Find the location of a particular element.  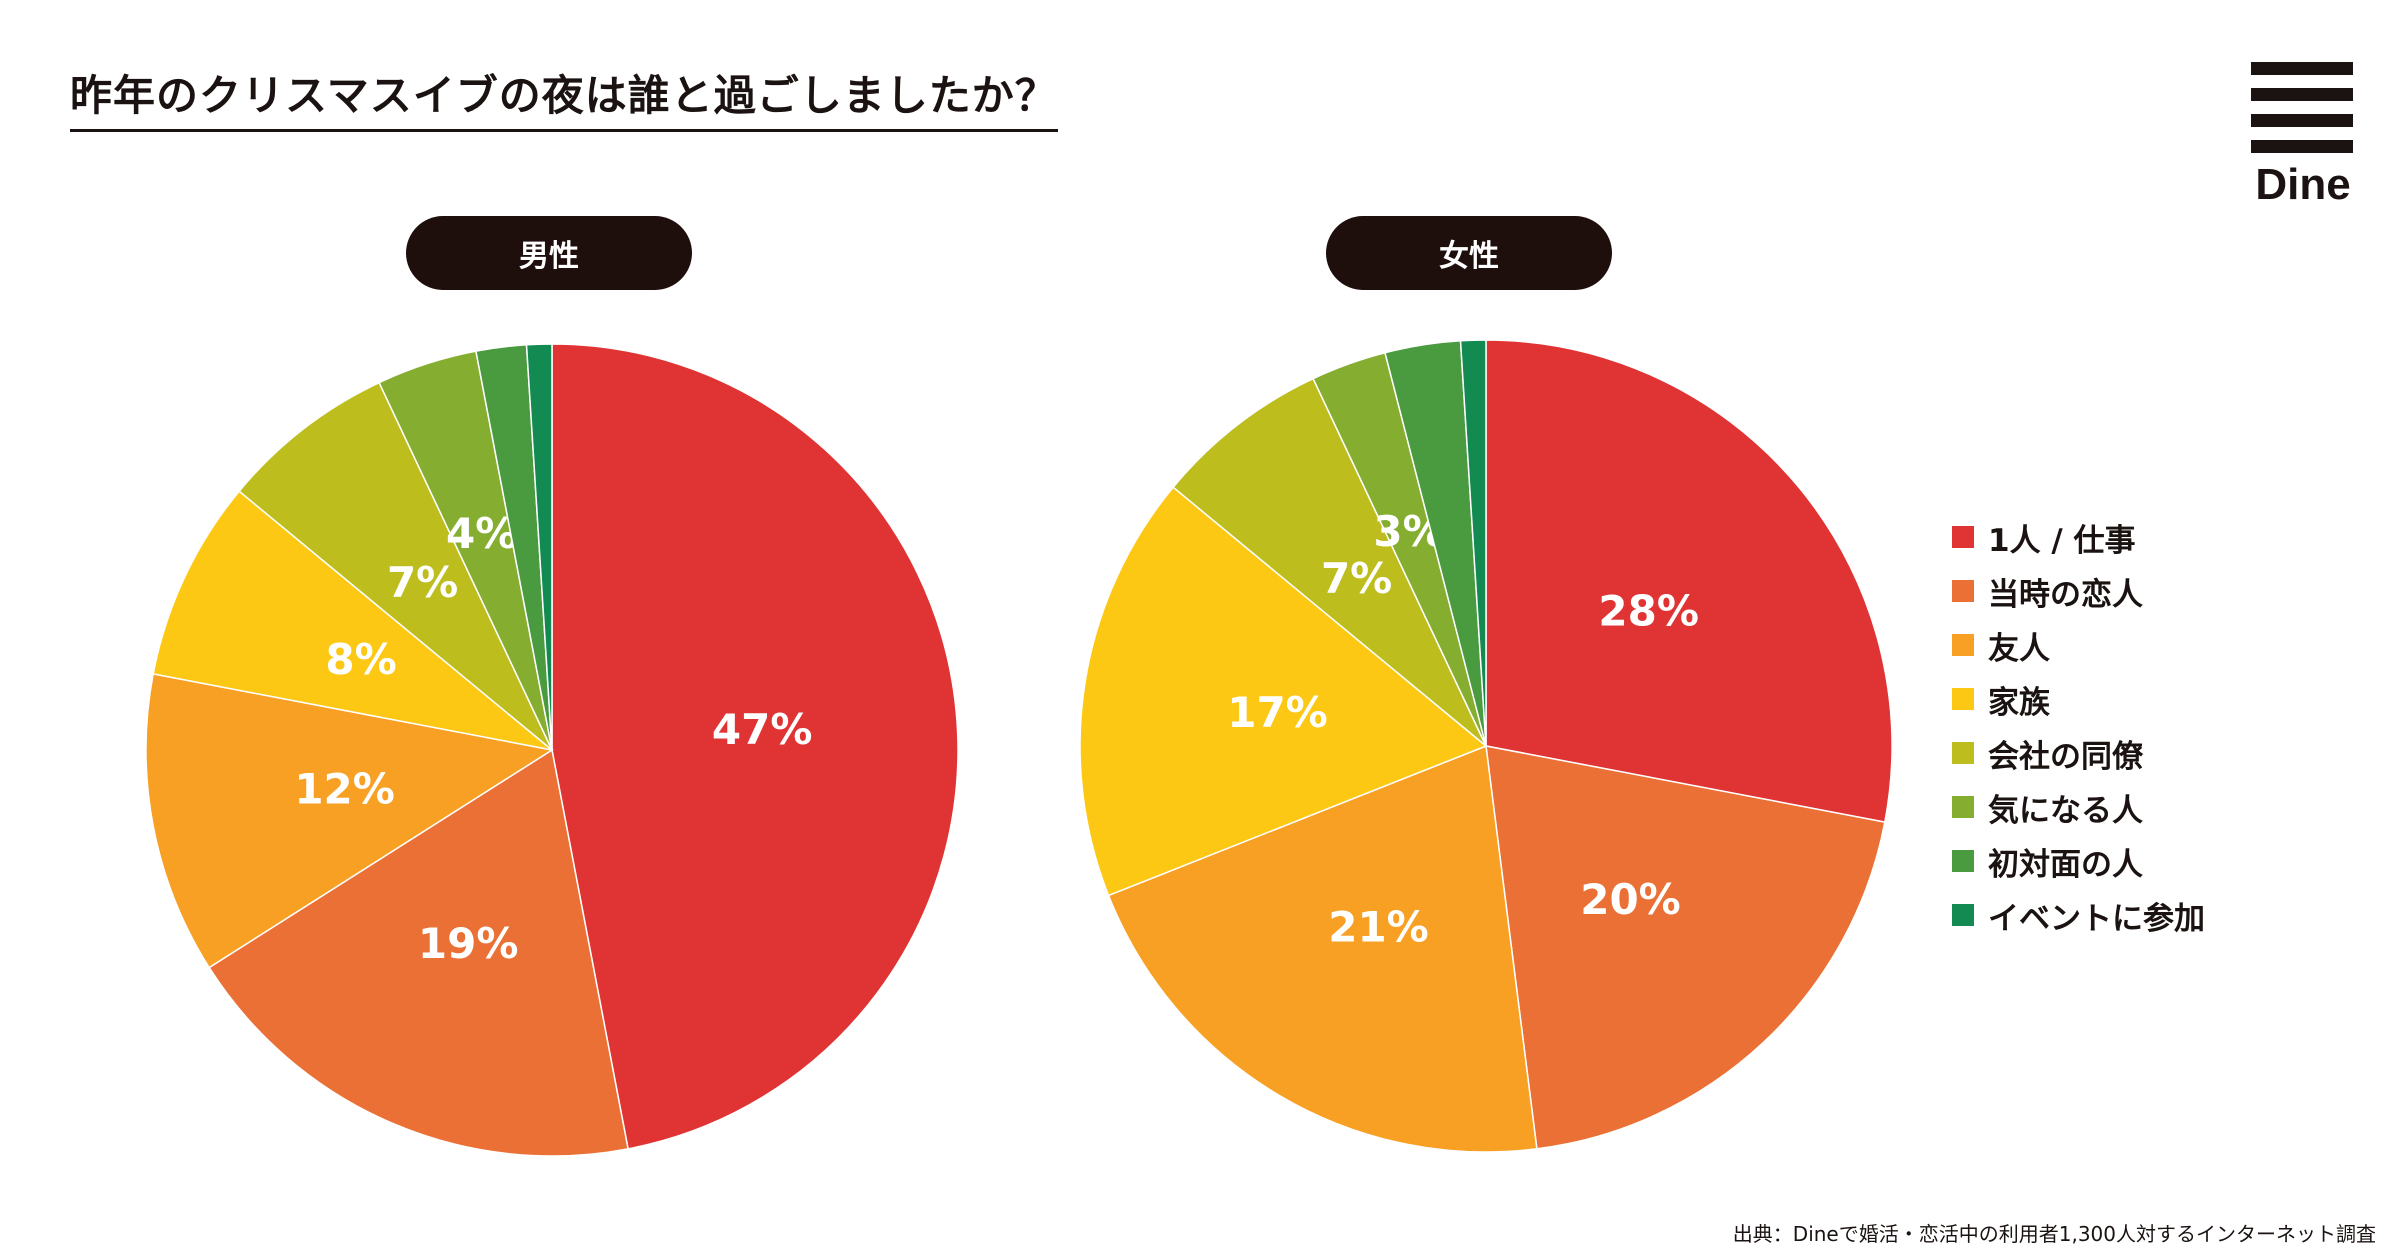

legend-label: 友人 is located at coordinates (2019, 648).